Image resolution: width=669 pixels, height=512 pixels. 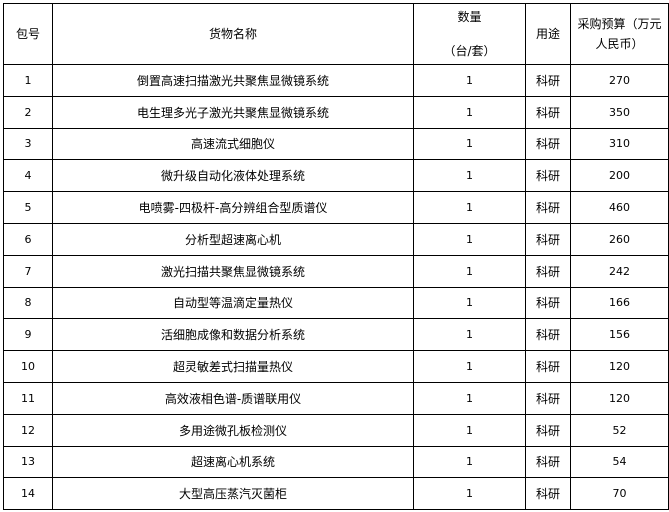 I want to click on header-budget-line2: 人民币）, so click(x=619, y=44).